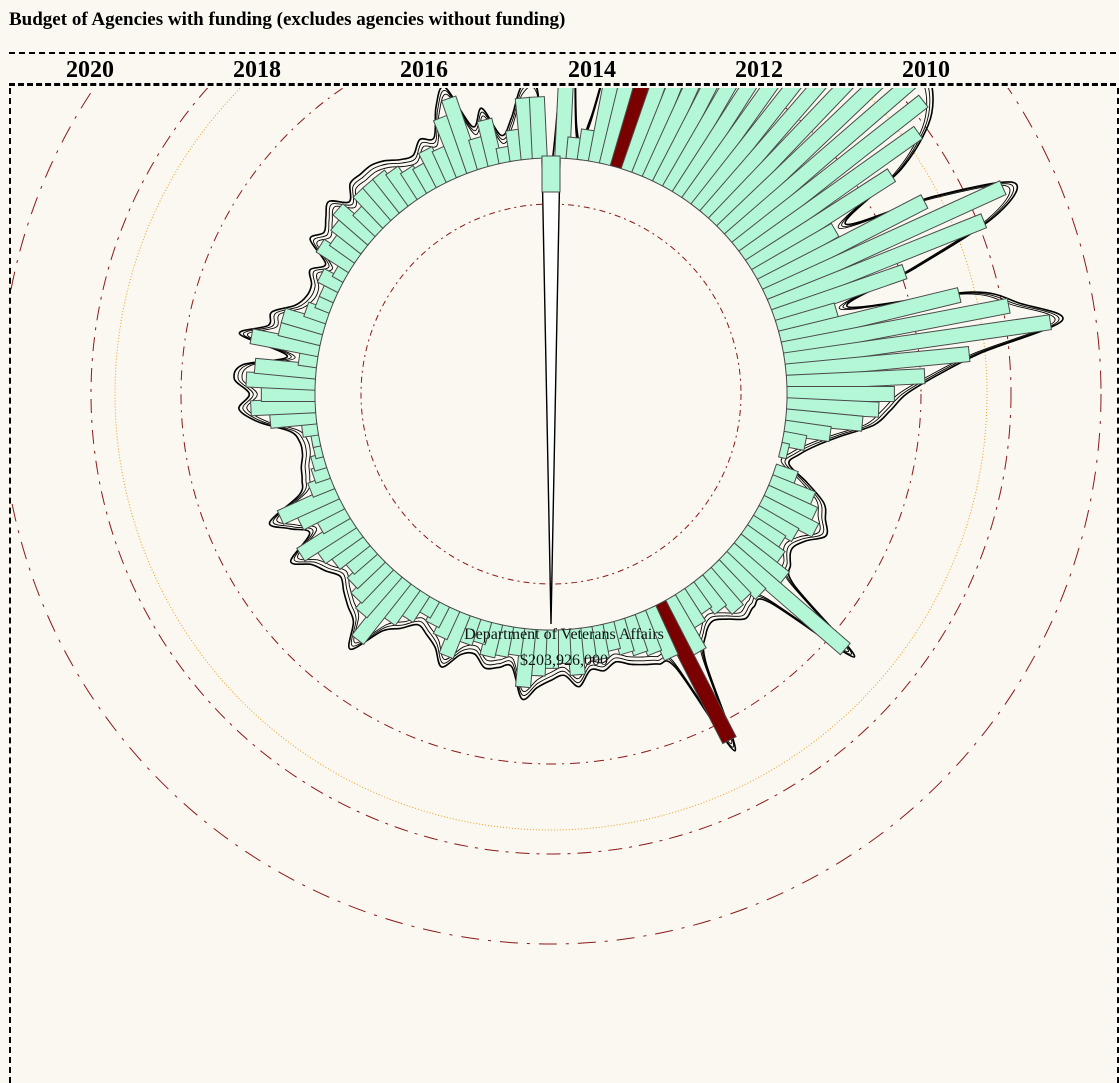 Image resolution: width=1119 pixels, height=1083 pixels. I want to click on year-button-2020: 2020, so click(90, 70).